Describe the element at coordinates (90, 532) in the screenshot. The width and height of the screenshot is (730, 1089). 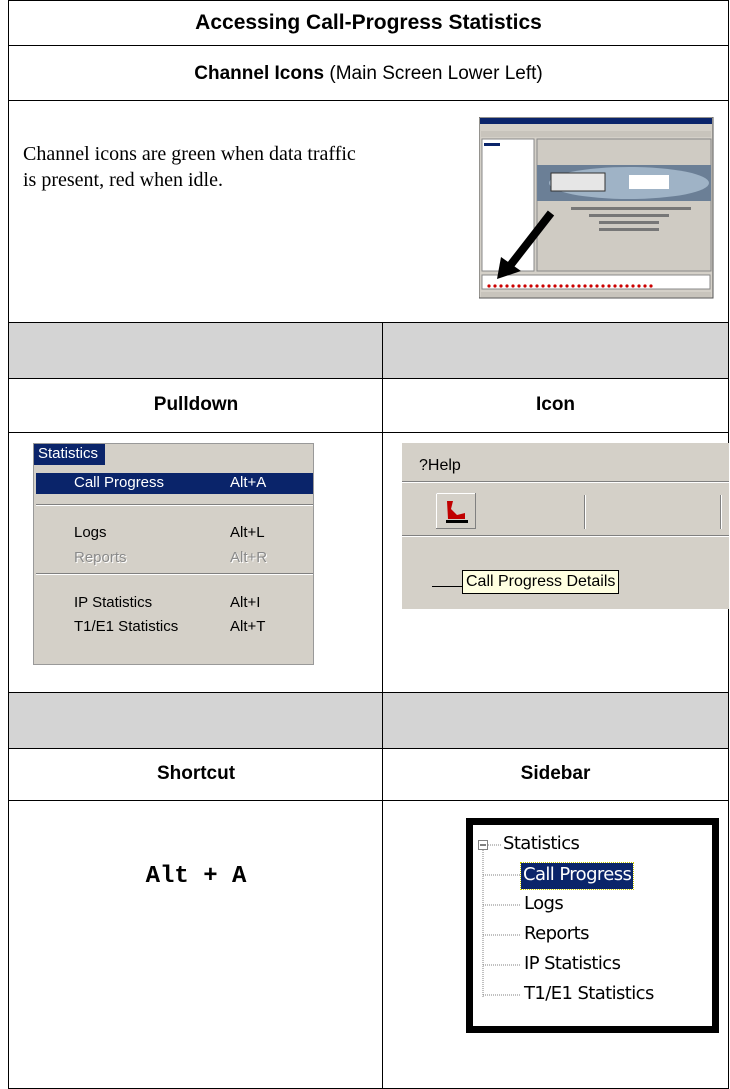
I see `menu-item: Logs` at that location.